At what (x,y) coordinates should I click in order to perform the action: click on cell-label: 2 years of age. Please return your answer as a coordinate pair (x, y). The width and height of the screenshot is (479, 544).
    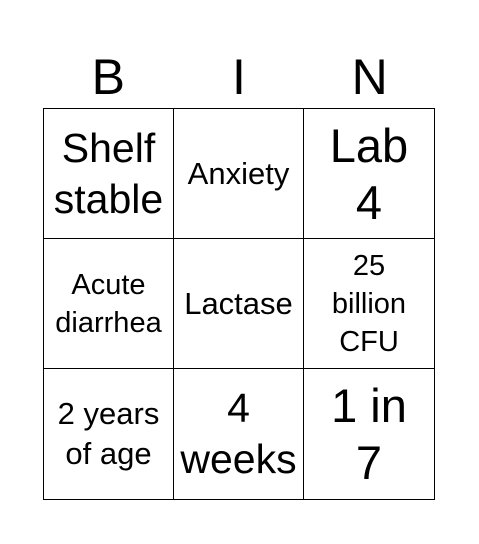
    Looking at the image, I should click on (108, 433).